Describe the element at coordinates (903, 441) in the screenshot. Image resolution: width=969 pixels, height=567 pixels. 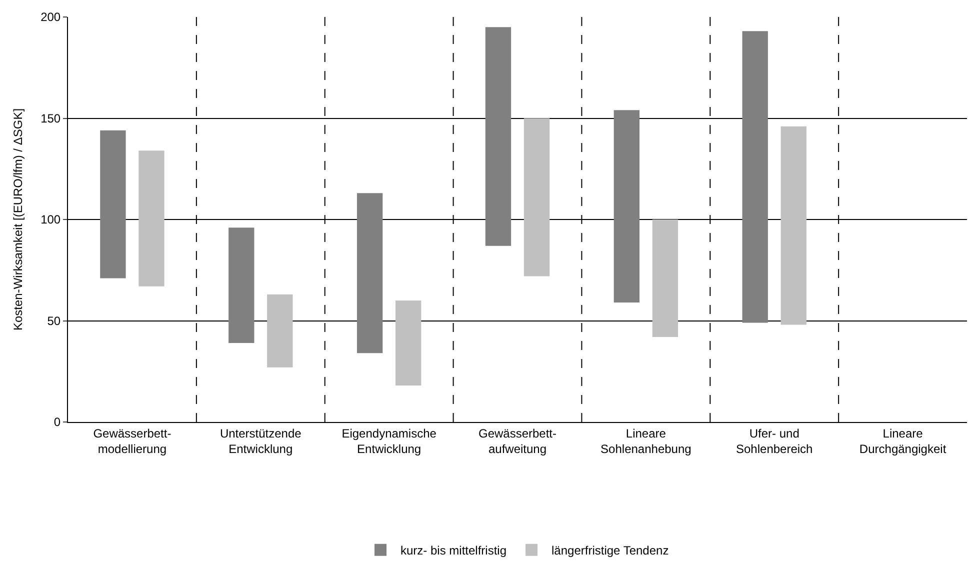
I see `x-tick-label: Lineare Durchgängigkeit` at that location.